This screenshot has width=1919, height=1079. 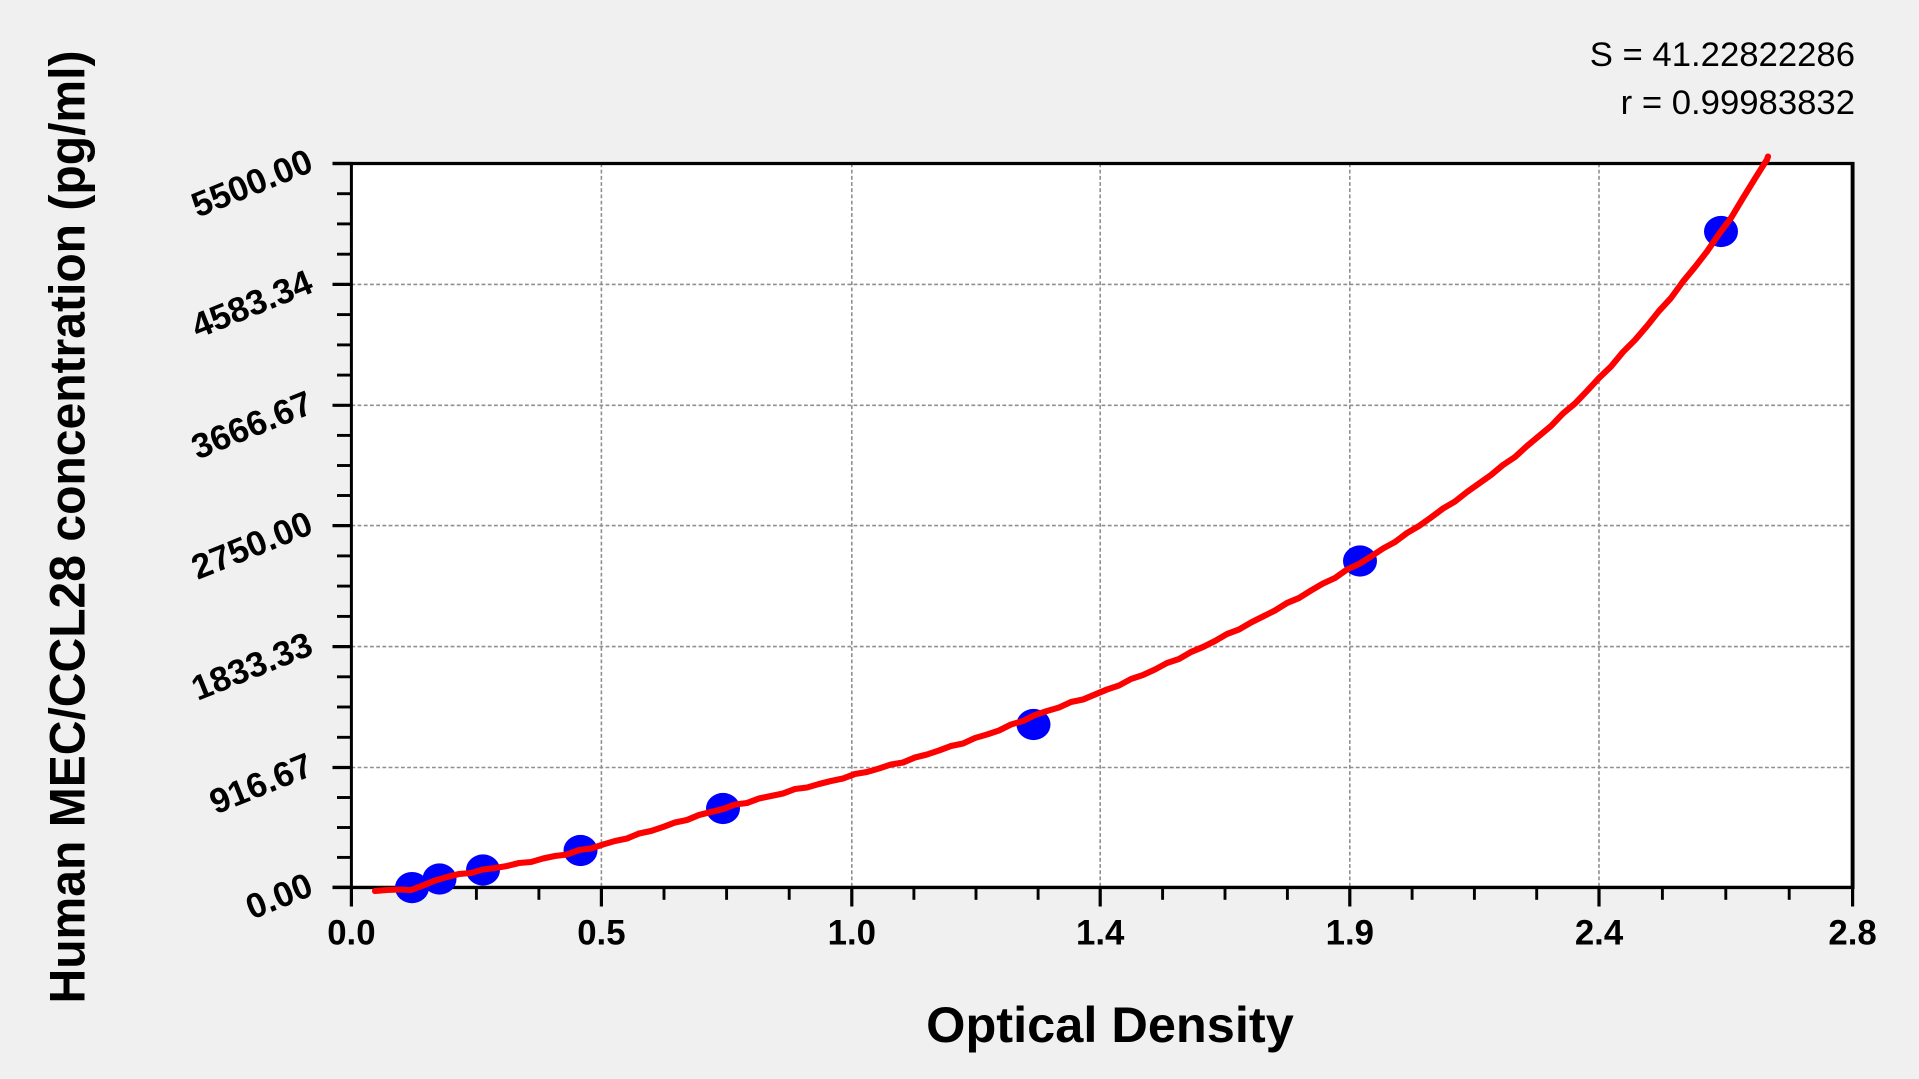 I want to click on svg-text: 1.9, so click(x=1350, y=933).